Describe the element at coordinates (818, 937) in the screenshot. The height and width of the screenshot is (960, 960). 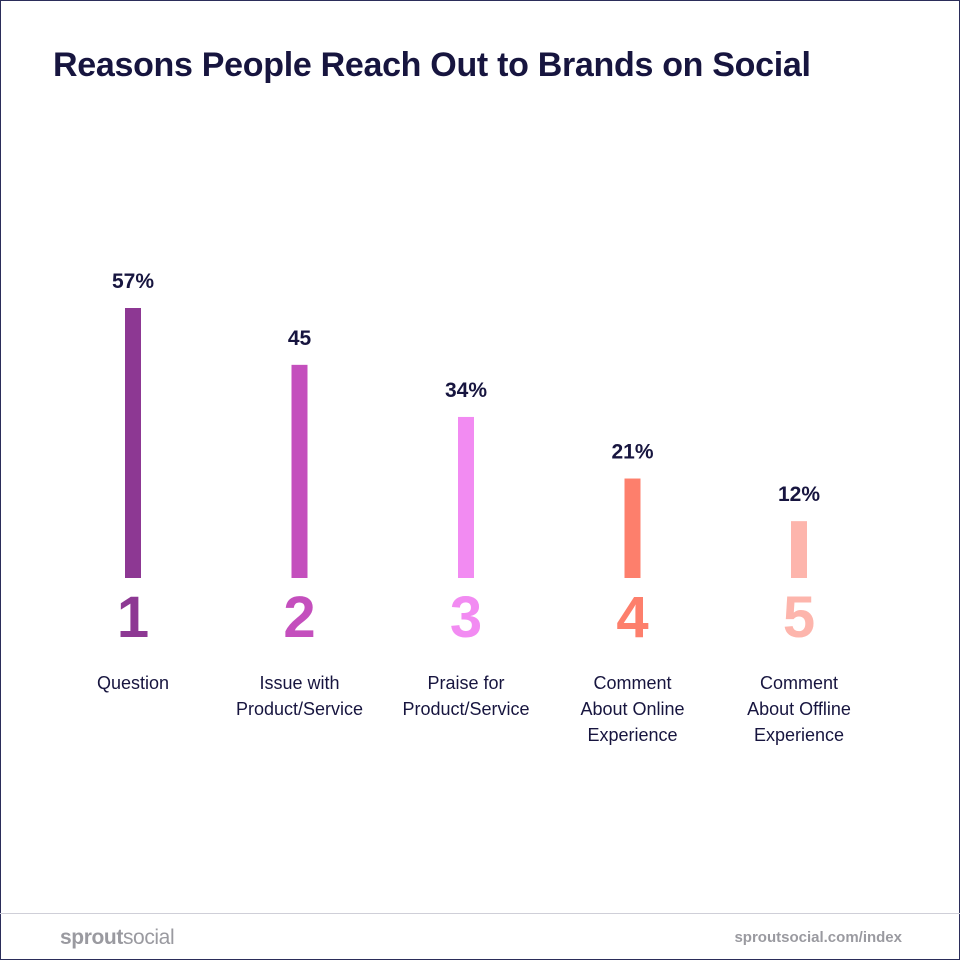
I see `footer-url: sproutsocial.com/index` at that location.